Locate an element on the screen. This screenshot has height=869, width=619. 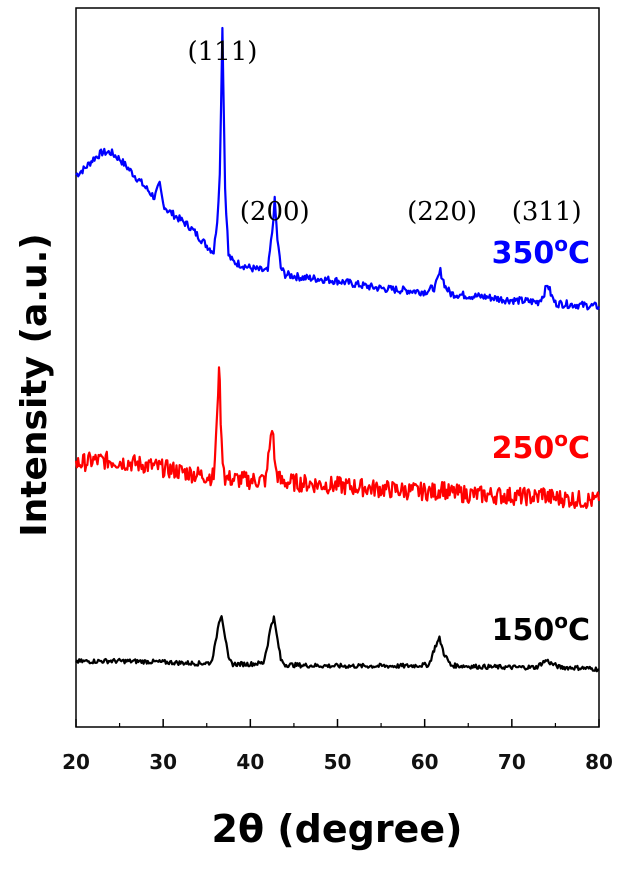
series-label-value: 150 is located at coordinates (523, 630).